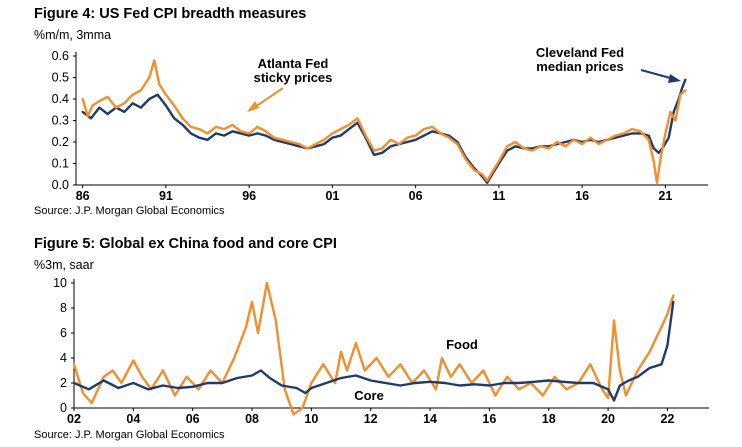 This screenshot has height=447, width=742. What do you see at coordinates (498, 196) in the screenshot?
I see `x-tick-label: 11` at bounding box center [498, 196].